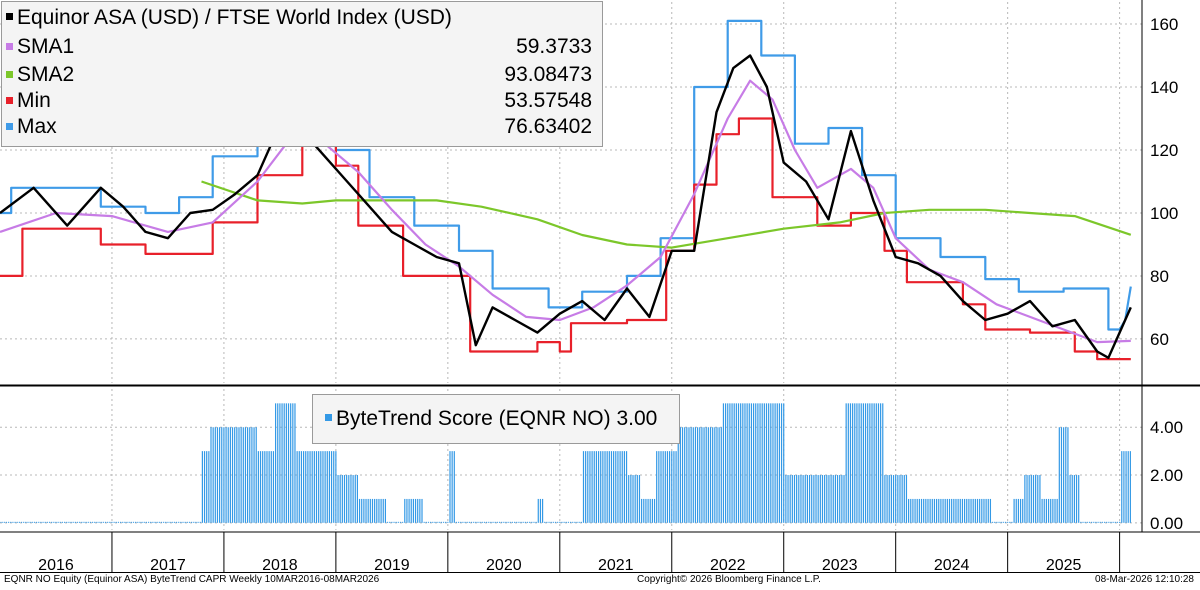 The image size is (1200, 590). Describe the element at coordinates (728, 565) in the screenshot. I see `x-tick-label: 2022` at that location.